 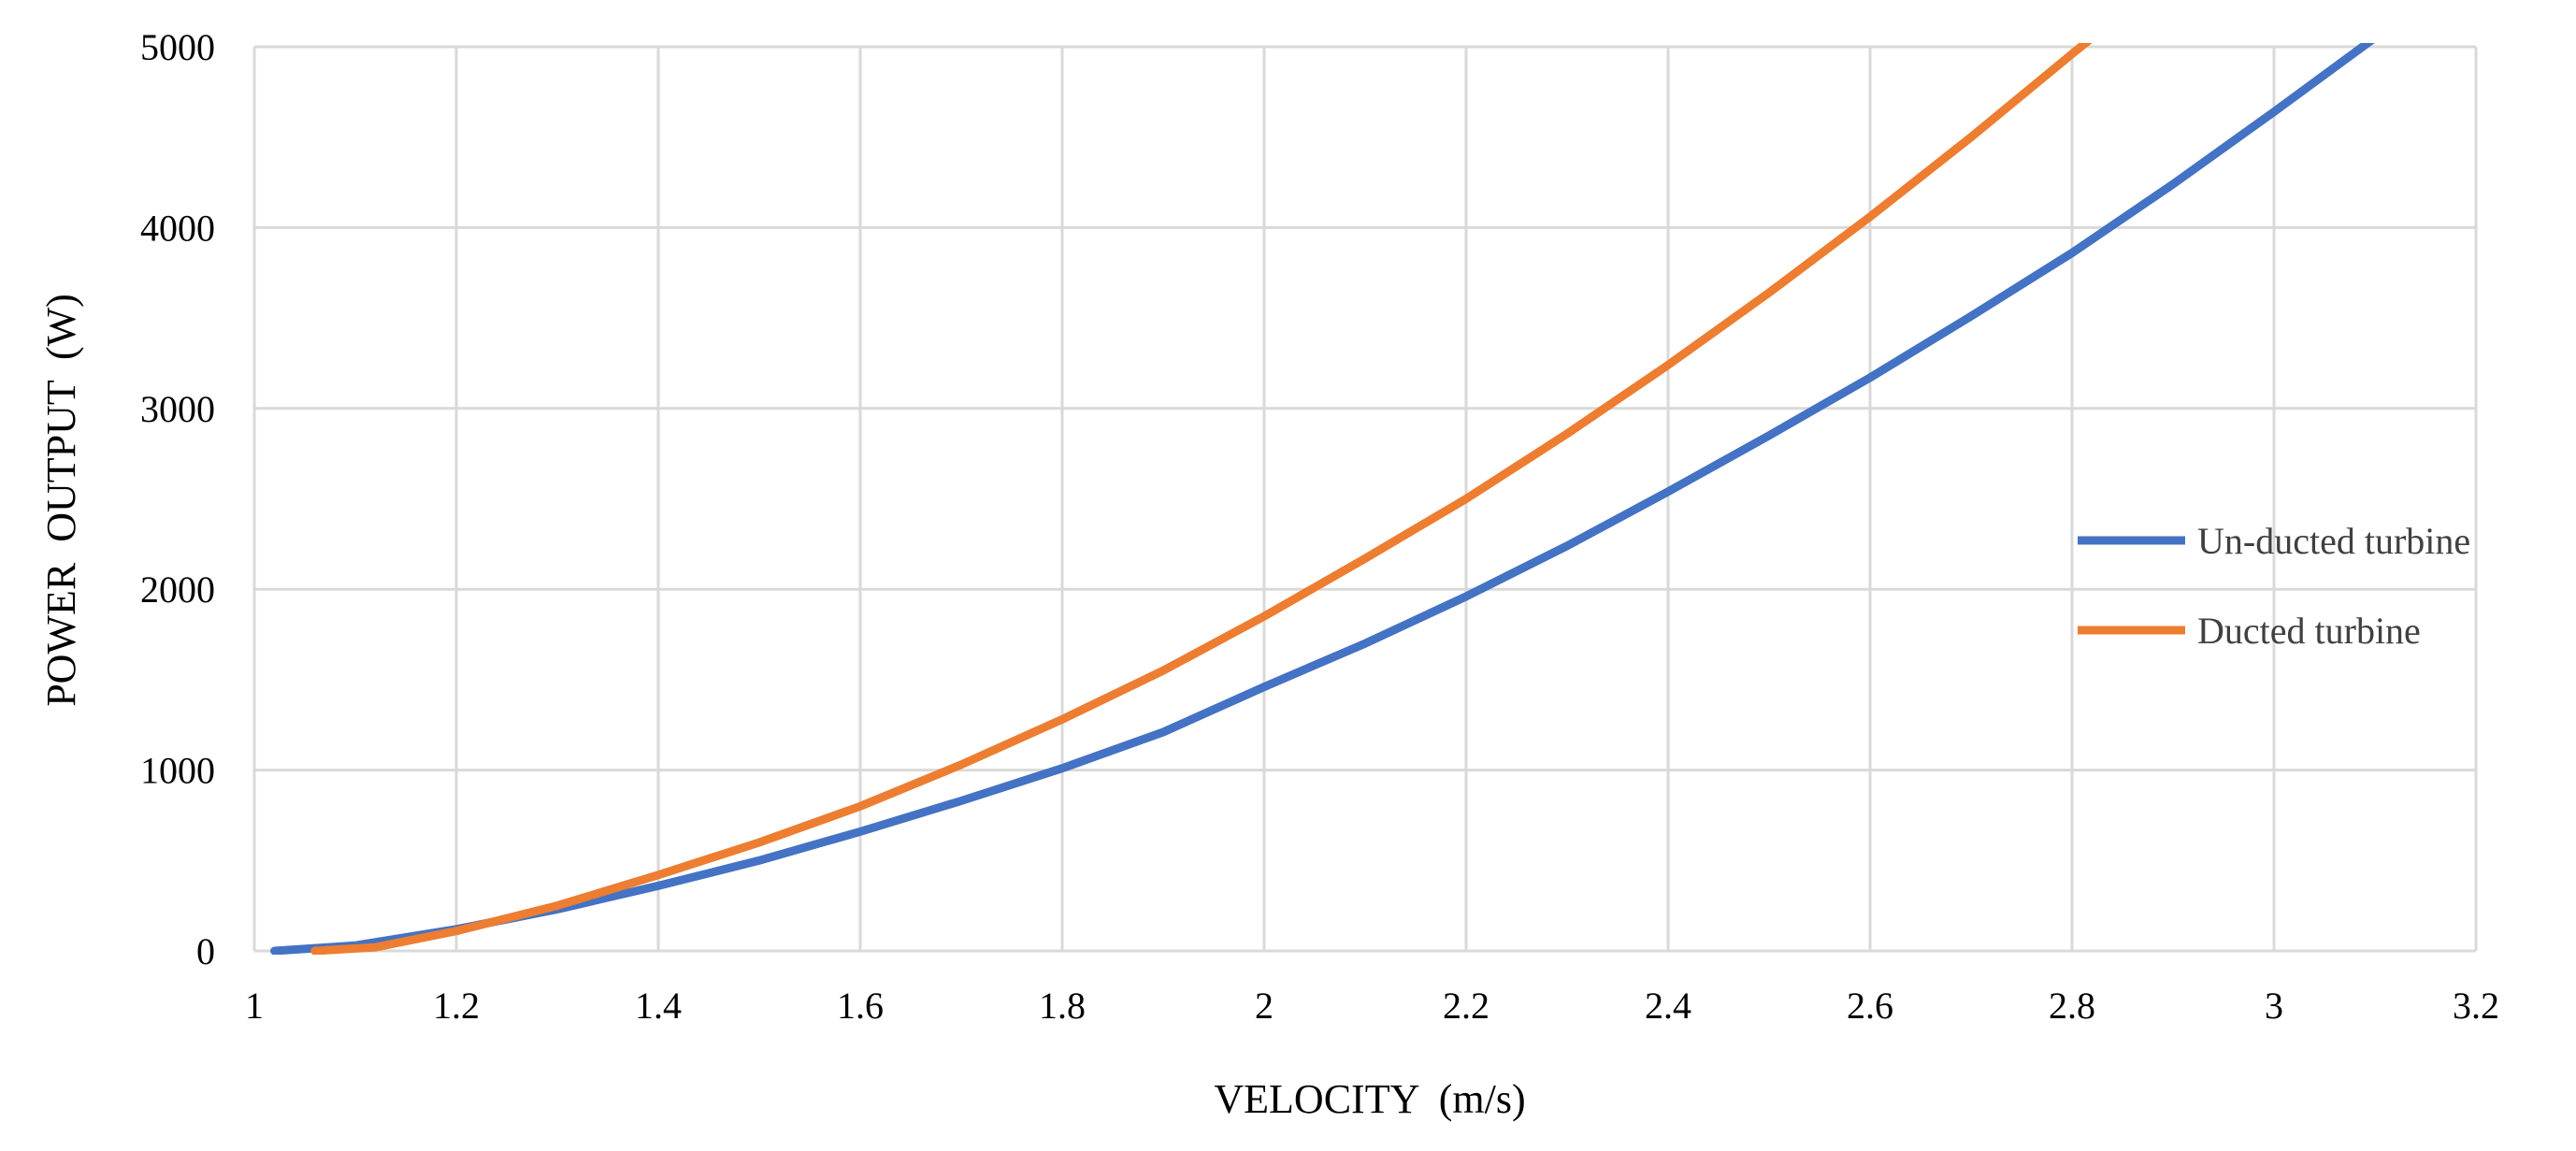 I want to click on y-tick-label: 0, so click(x=205, y=951).